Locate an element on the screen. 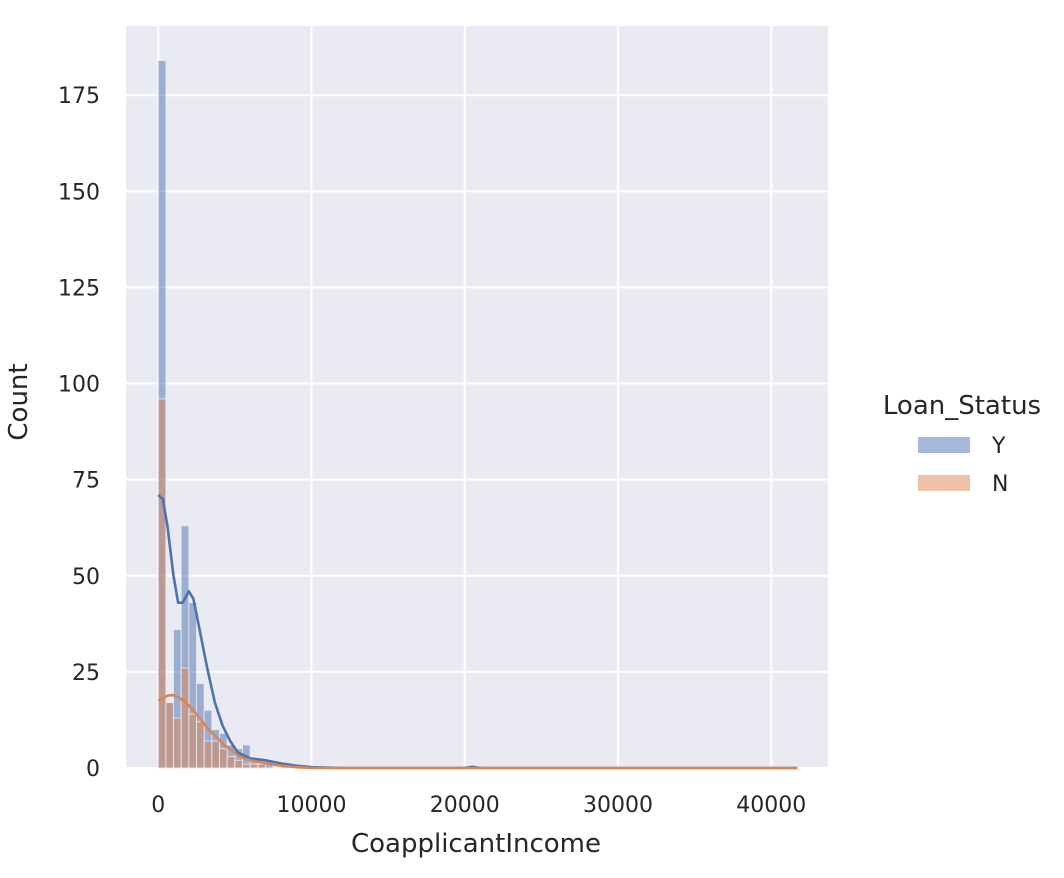  legend-label-n: N is located at coordinates (1000, 484).